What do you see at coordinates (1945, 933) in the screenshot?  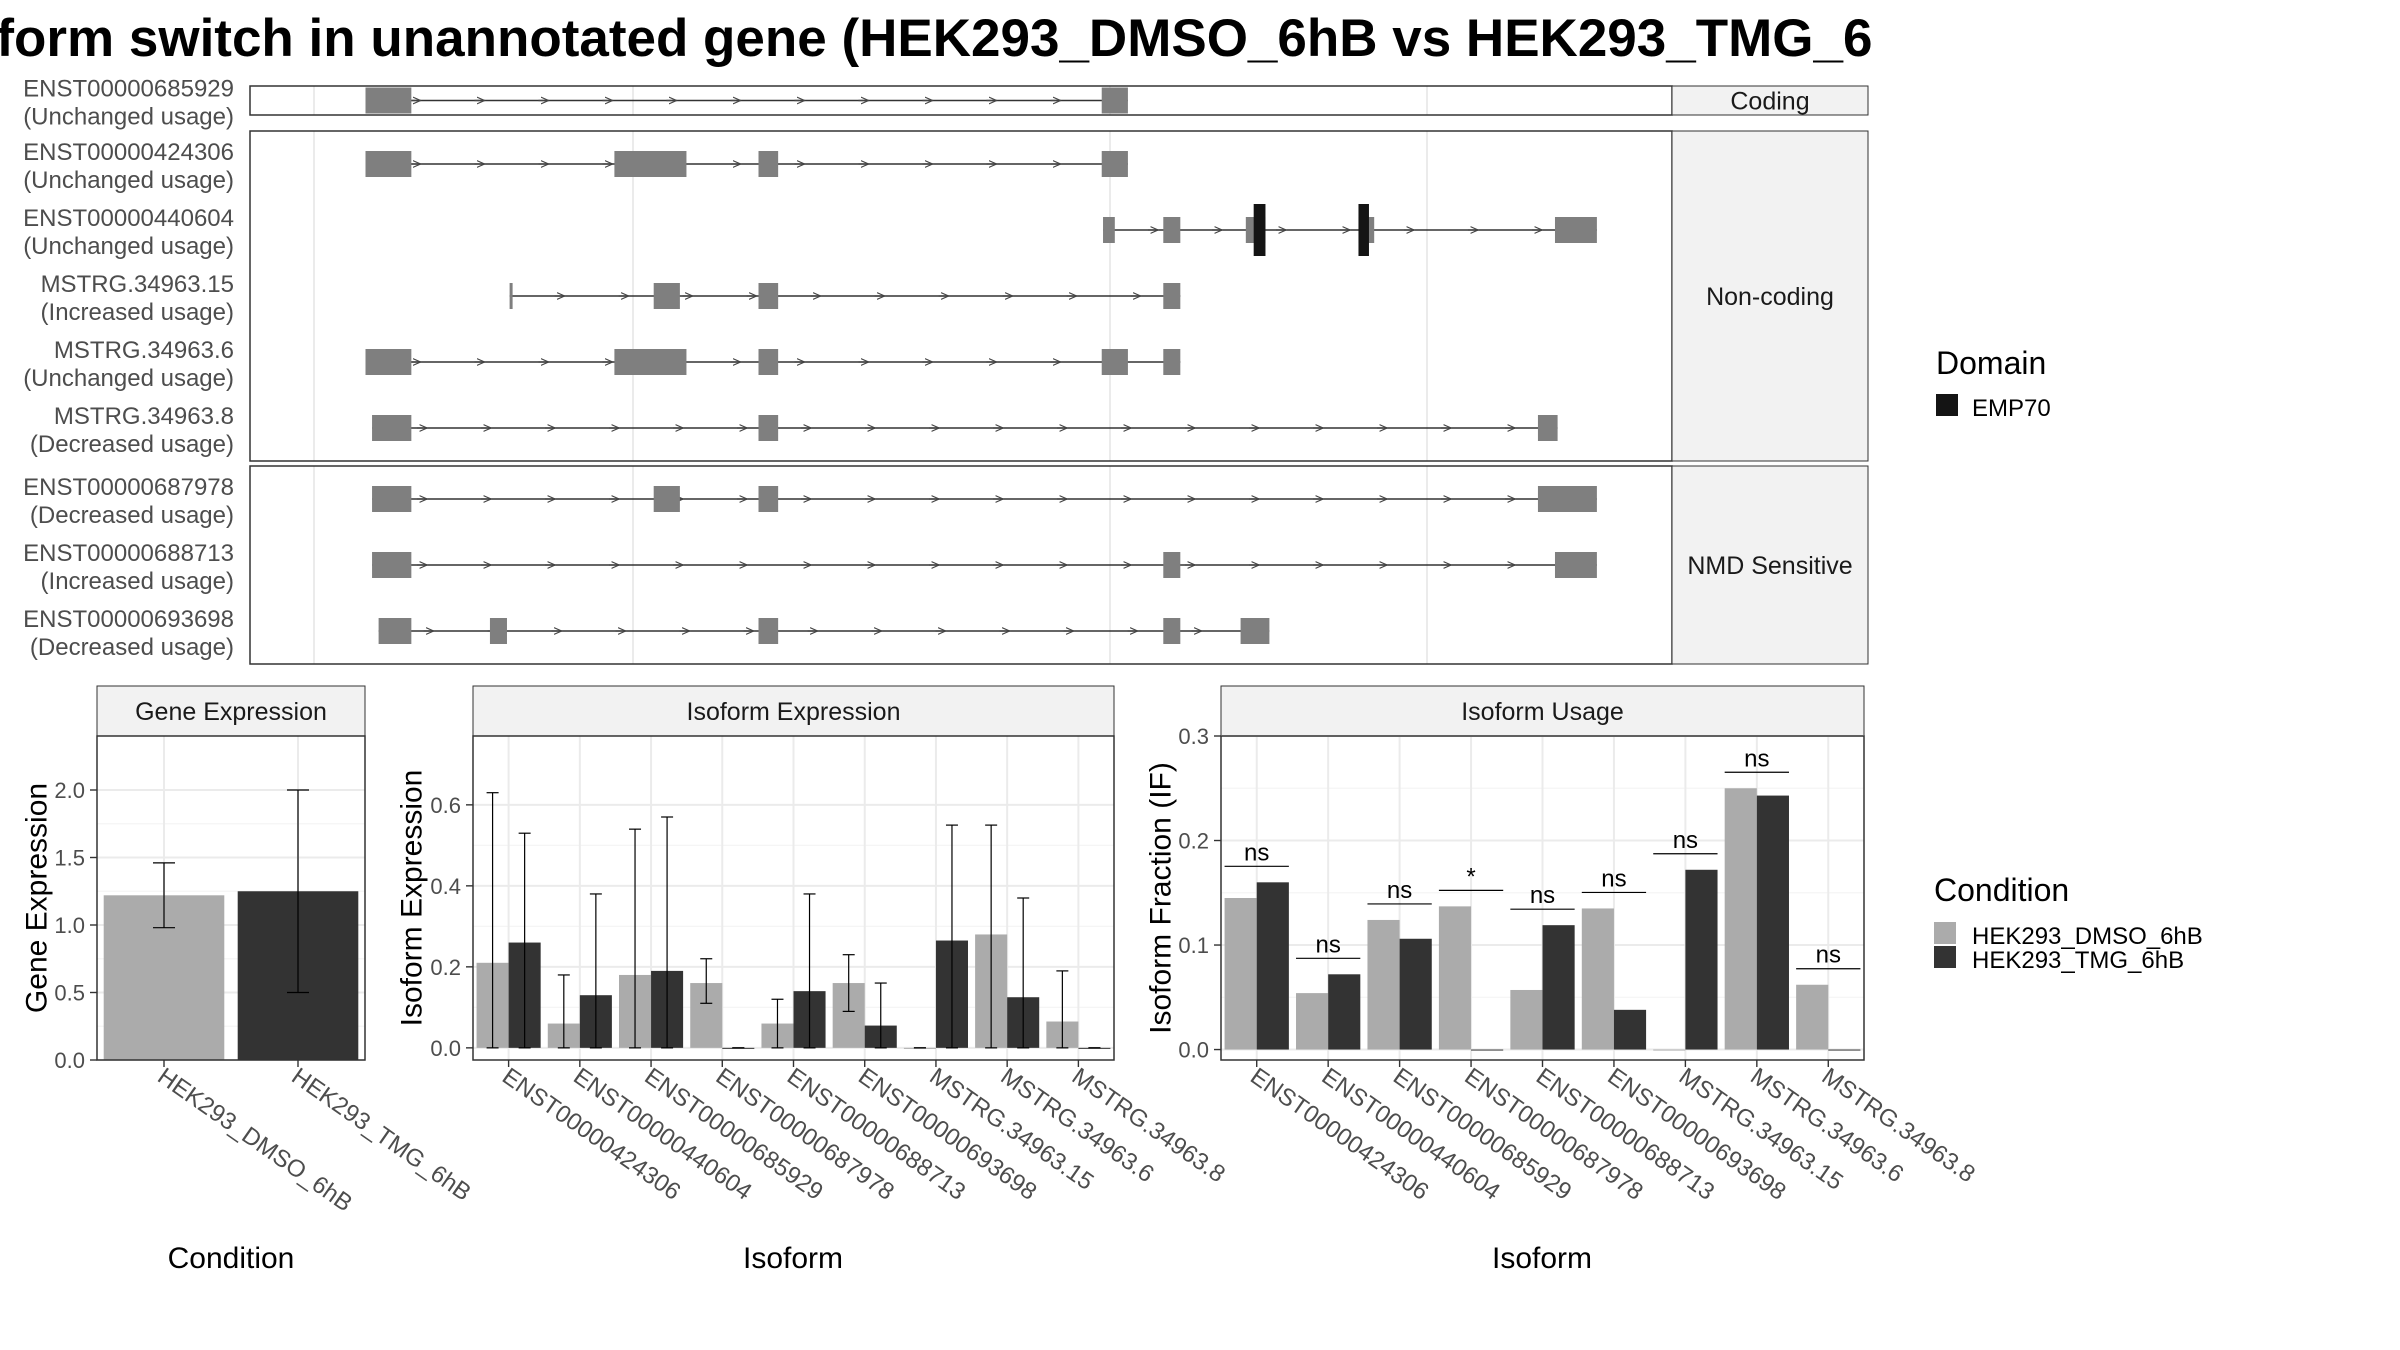 I see `condition-legend-key-dmso` at bounding box center [1945, 933].